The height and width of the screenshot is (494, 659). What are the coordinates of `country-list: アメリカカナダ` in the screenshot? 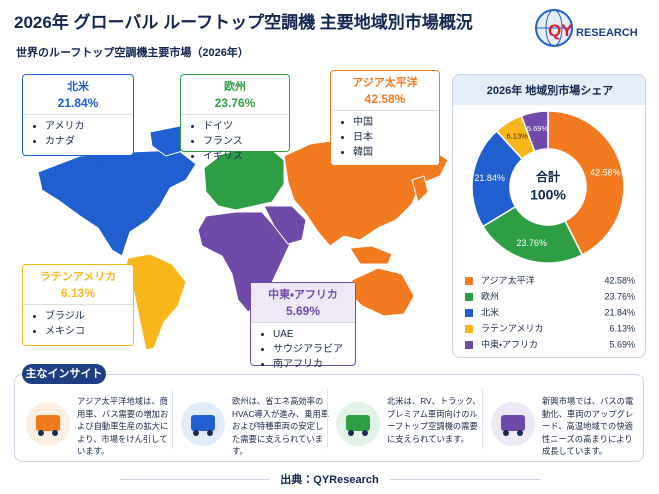 It's located at (78, 134).